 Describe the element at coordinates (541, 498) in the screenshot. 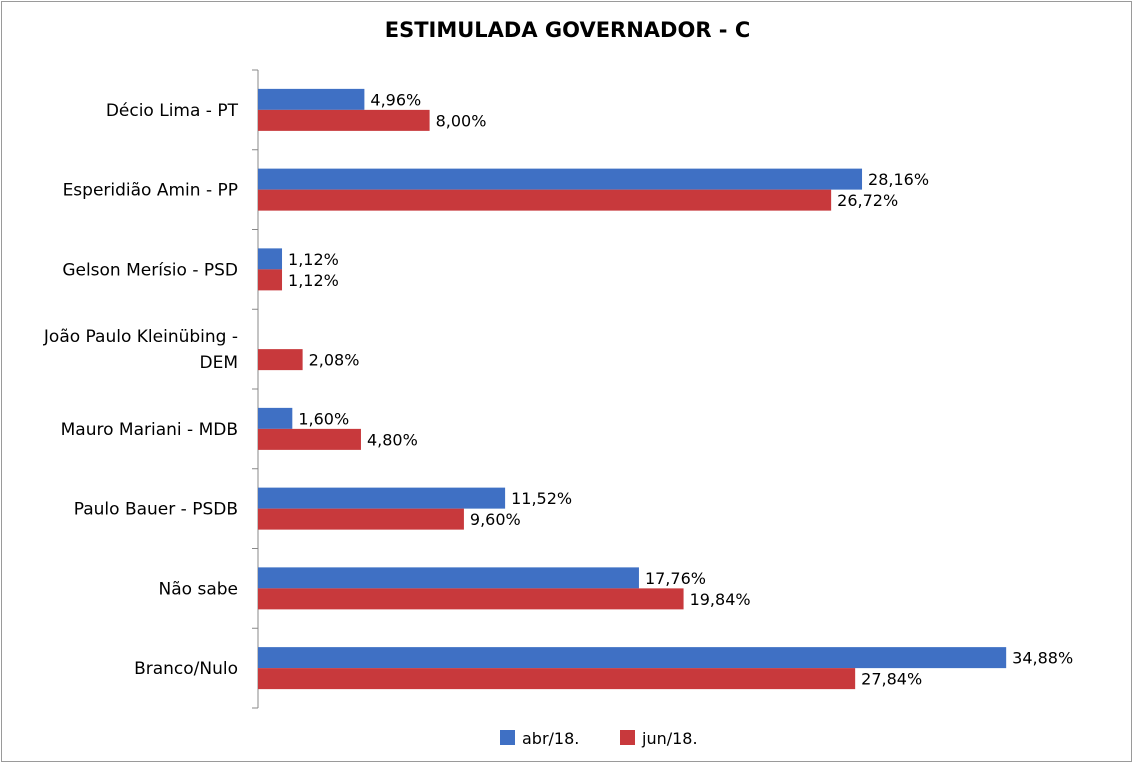

I see `data-label: 11,52%` at that location.